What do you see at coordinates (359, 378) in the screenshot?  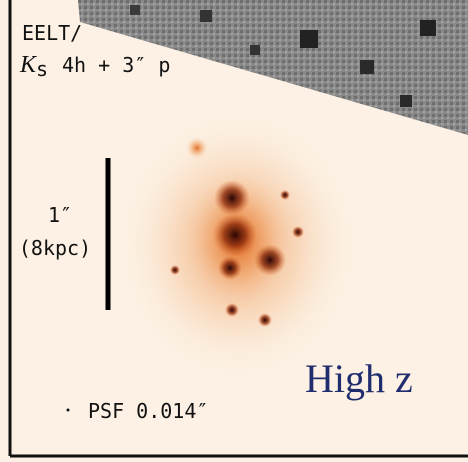 I see `caption: High z` at bounding box center [359, 378].